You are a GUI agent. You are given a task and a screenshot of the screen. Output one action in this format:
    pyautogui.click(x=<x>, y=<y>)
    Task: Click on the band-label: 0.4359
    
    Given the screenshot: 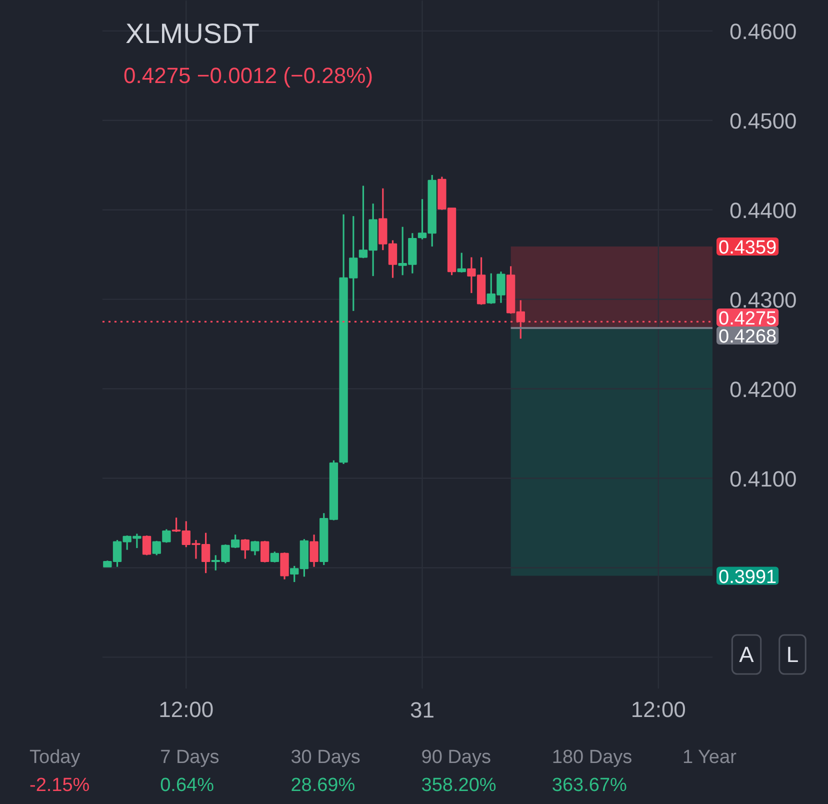 What is the action you would take?
    pyautogui.click(x=747, y=248)
    